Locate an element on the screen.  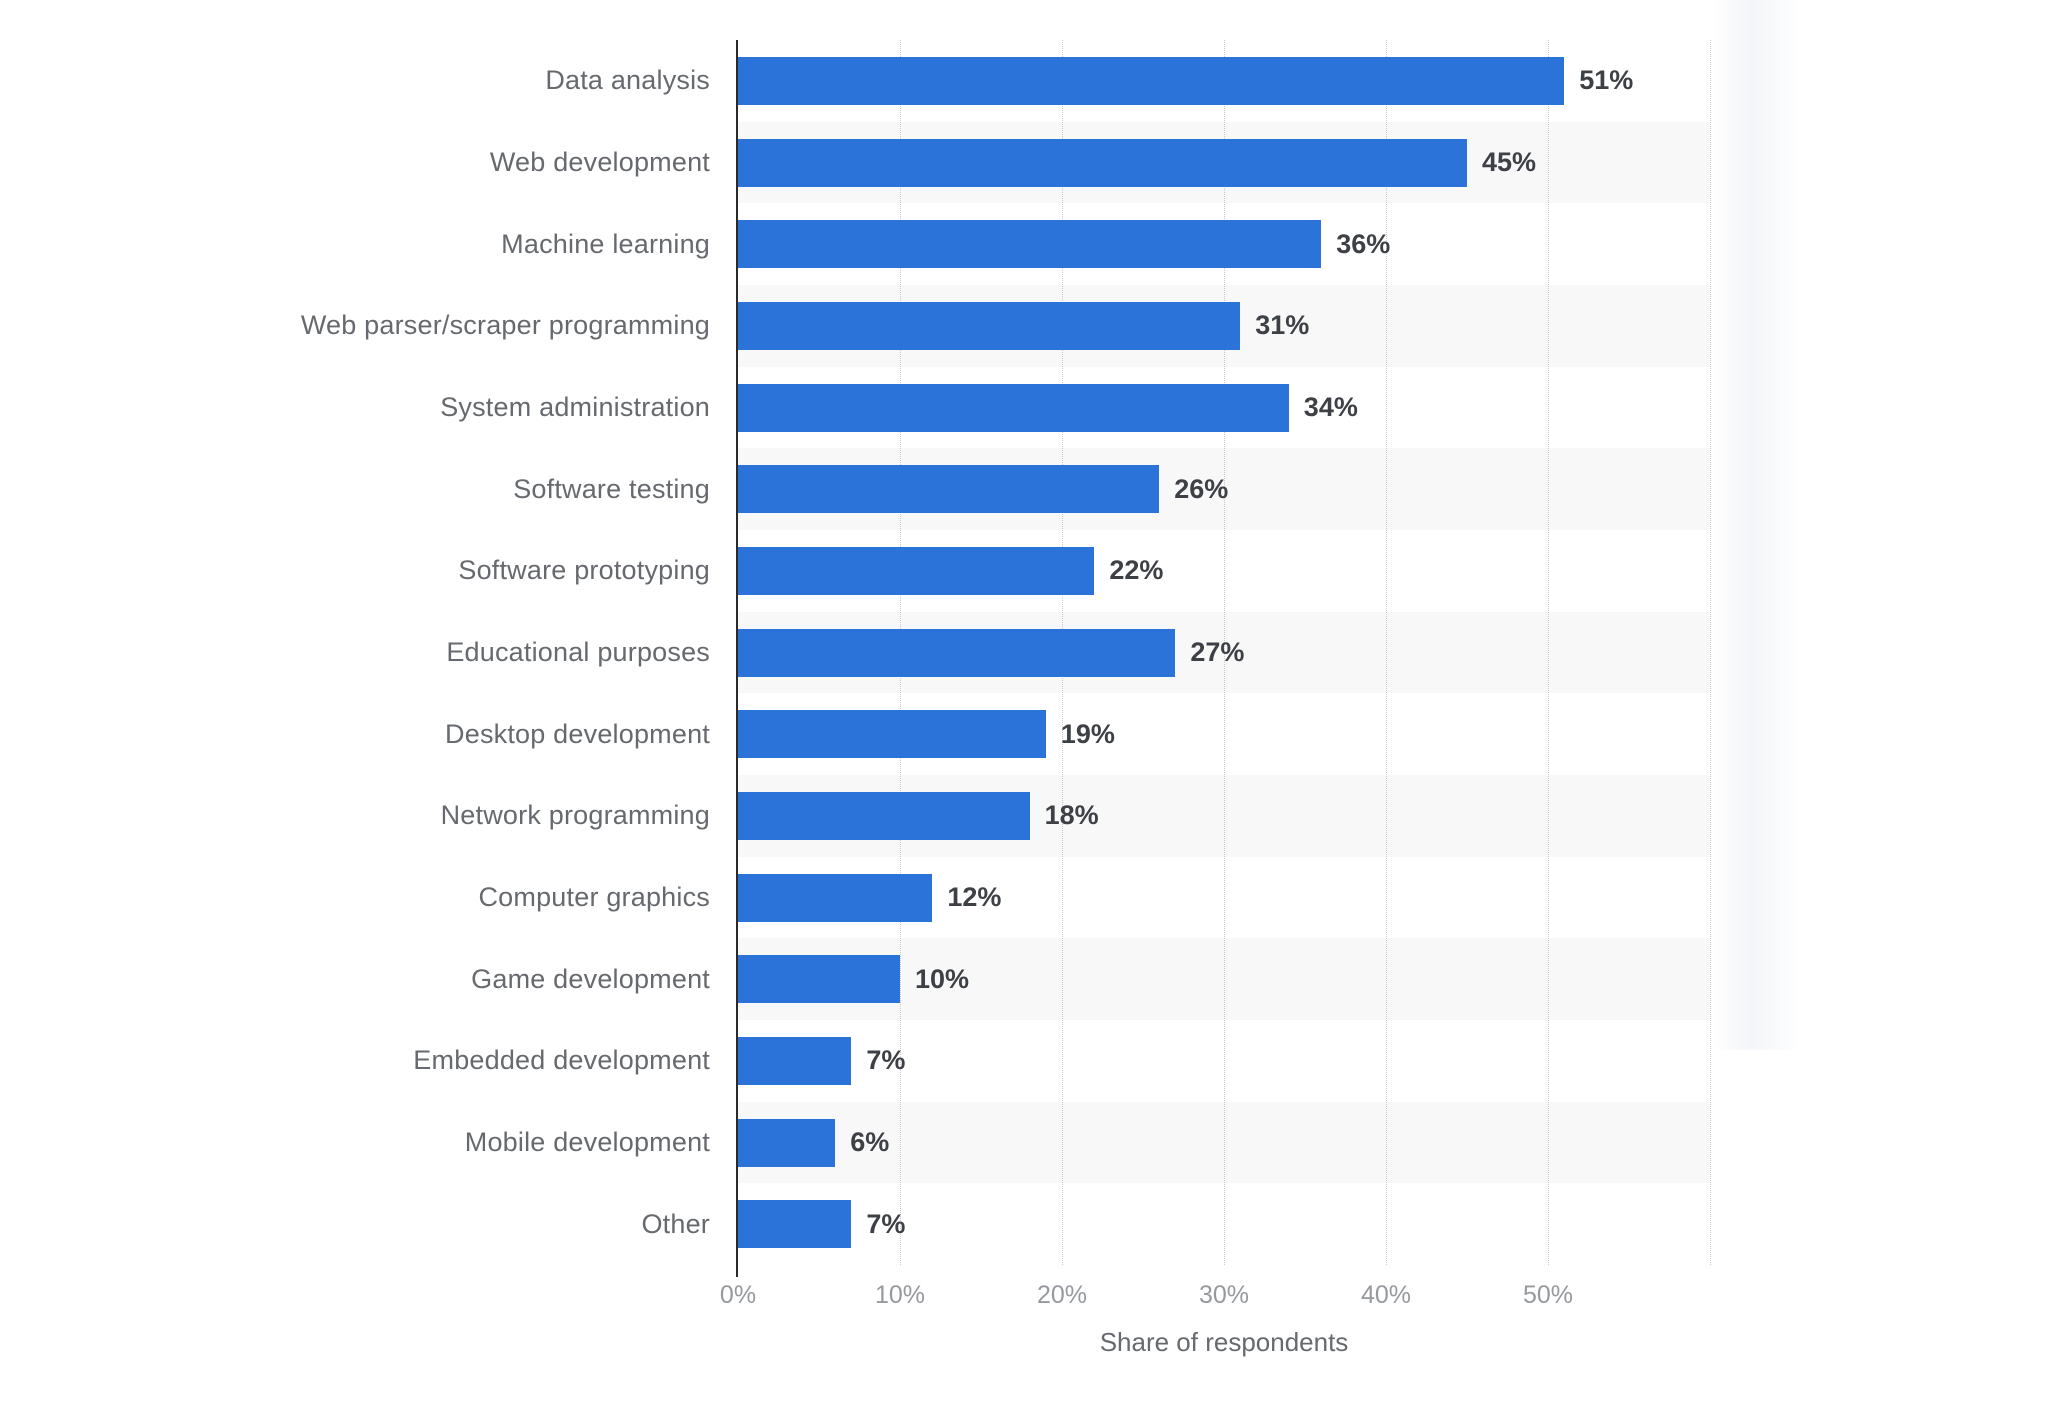
x-axis-title: Share of respondents is located at coordinates (1224, 1342).